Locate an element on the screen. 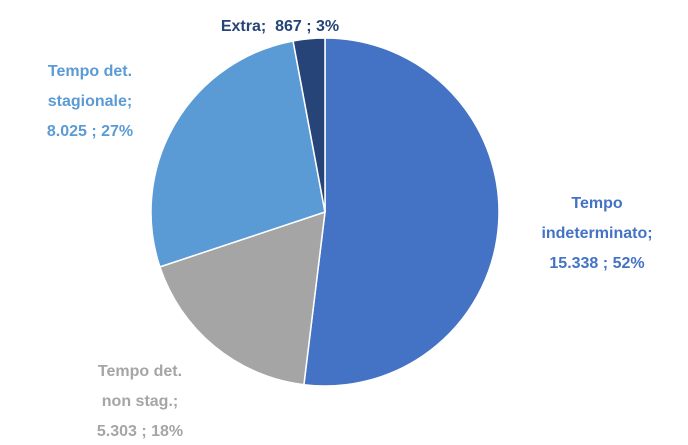 This screenshot has width=688, height=445. value-label: 867 is located at coordinates (288, 26).